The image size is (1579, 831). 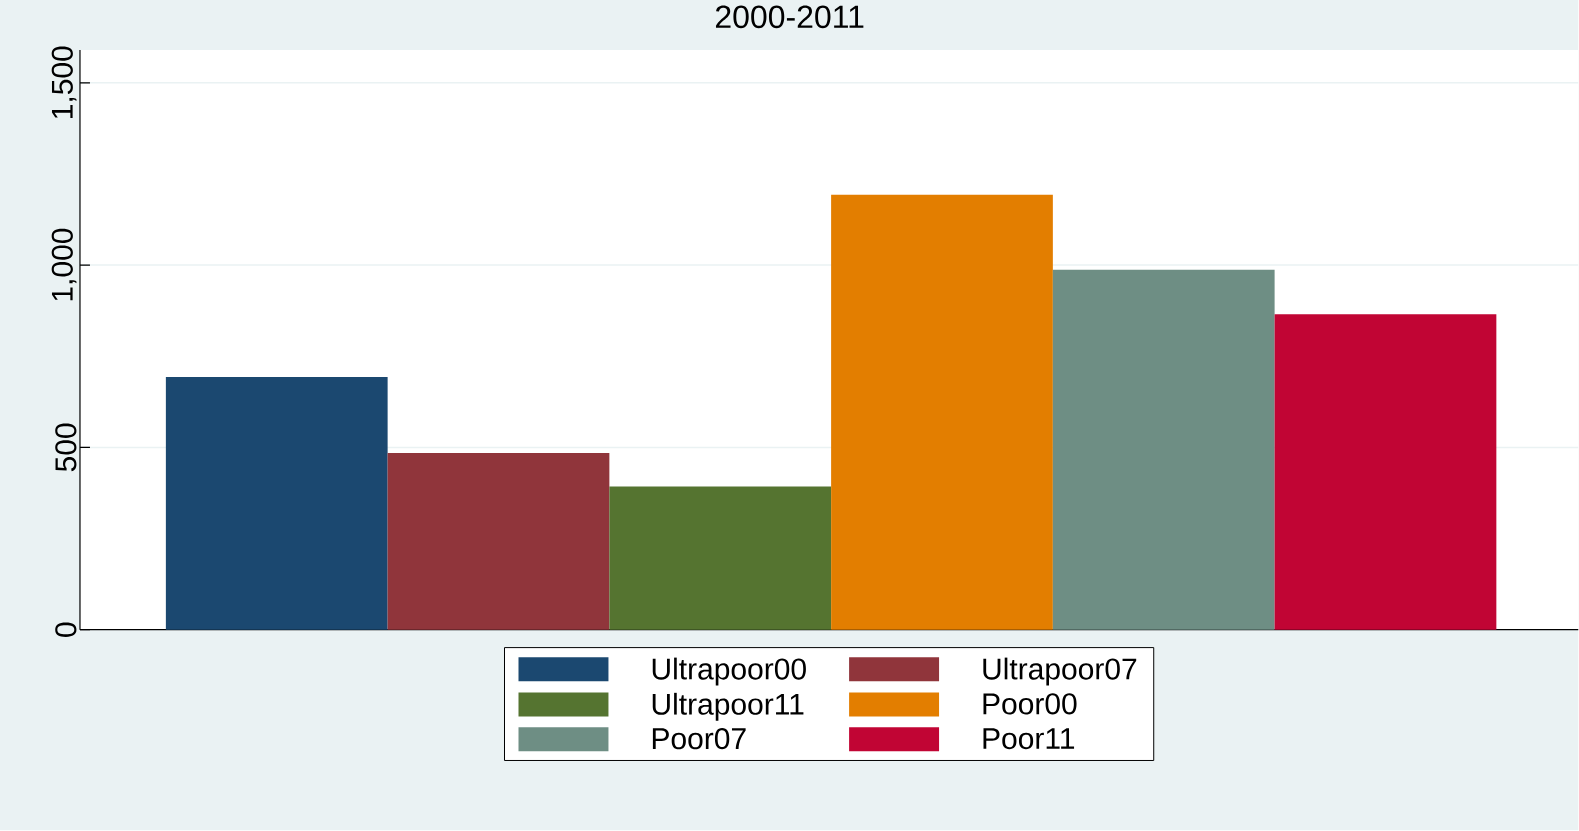 I want to click on y-tick-label: 1,000, so click(x=64, y=264).